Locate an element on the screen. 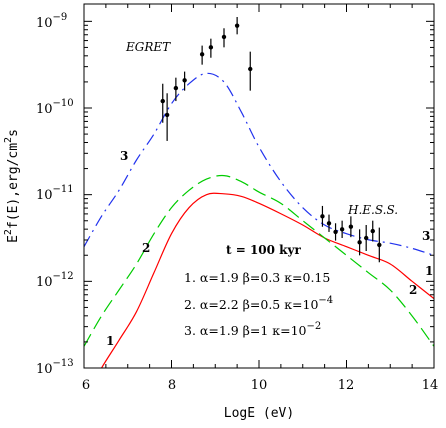  param-line-2: 2. α=2.2 β=0.5 κ=10−4 is located at coordinates (258, 303).